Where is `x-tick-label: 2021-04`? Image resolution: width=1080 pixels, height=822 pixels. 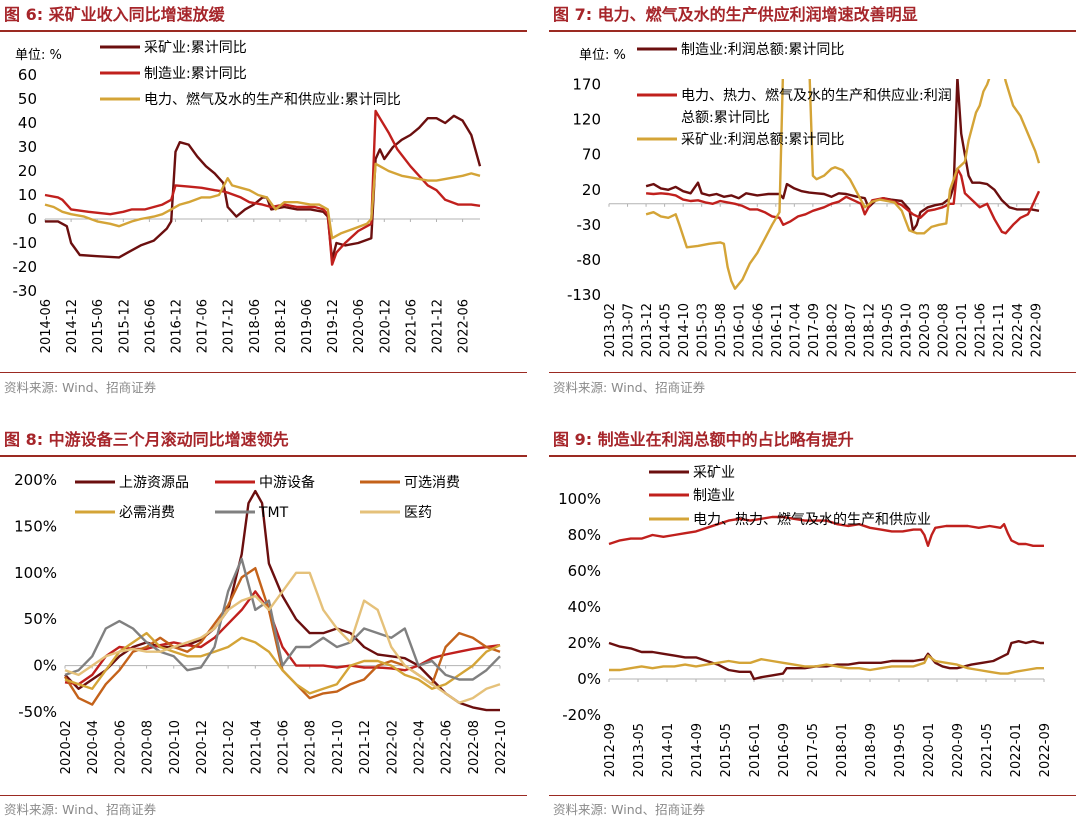
x-tick-label: 2021-04 is located at coordinates (256, 747).